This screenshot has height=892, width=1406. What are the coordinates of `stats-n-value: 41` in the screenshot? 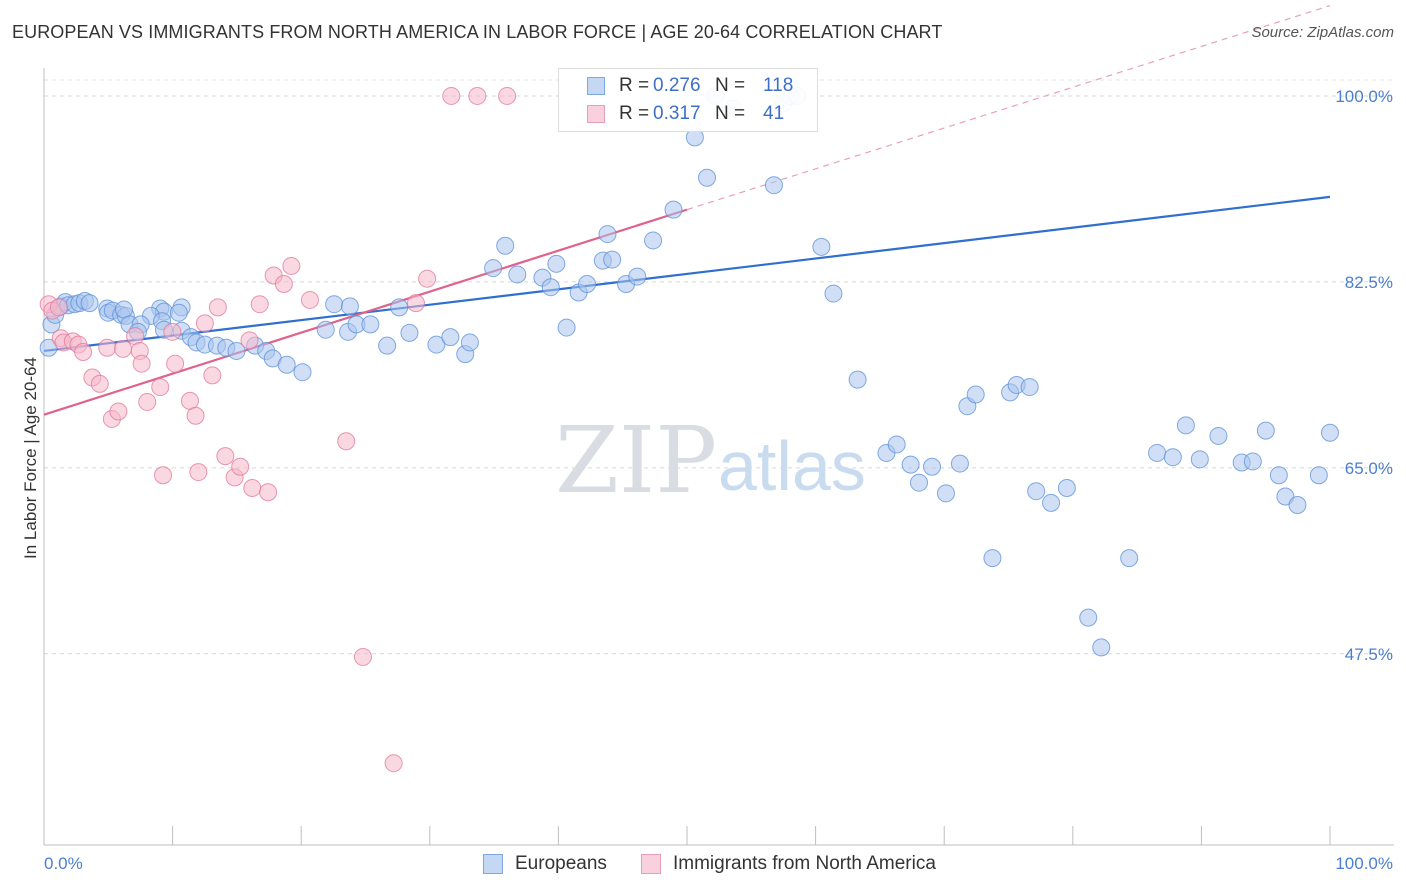 It's located at (774, 113).